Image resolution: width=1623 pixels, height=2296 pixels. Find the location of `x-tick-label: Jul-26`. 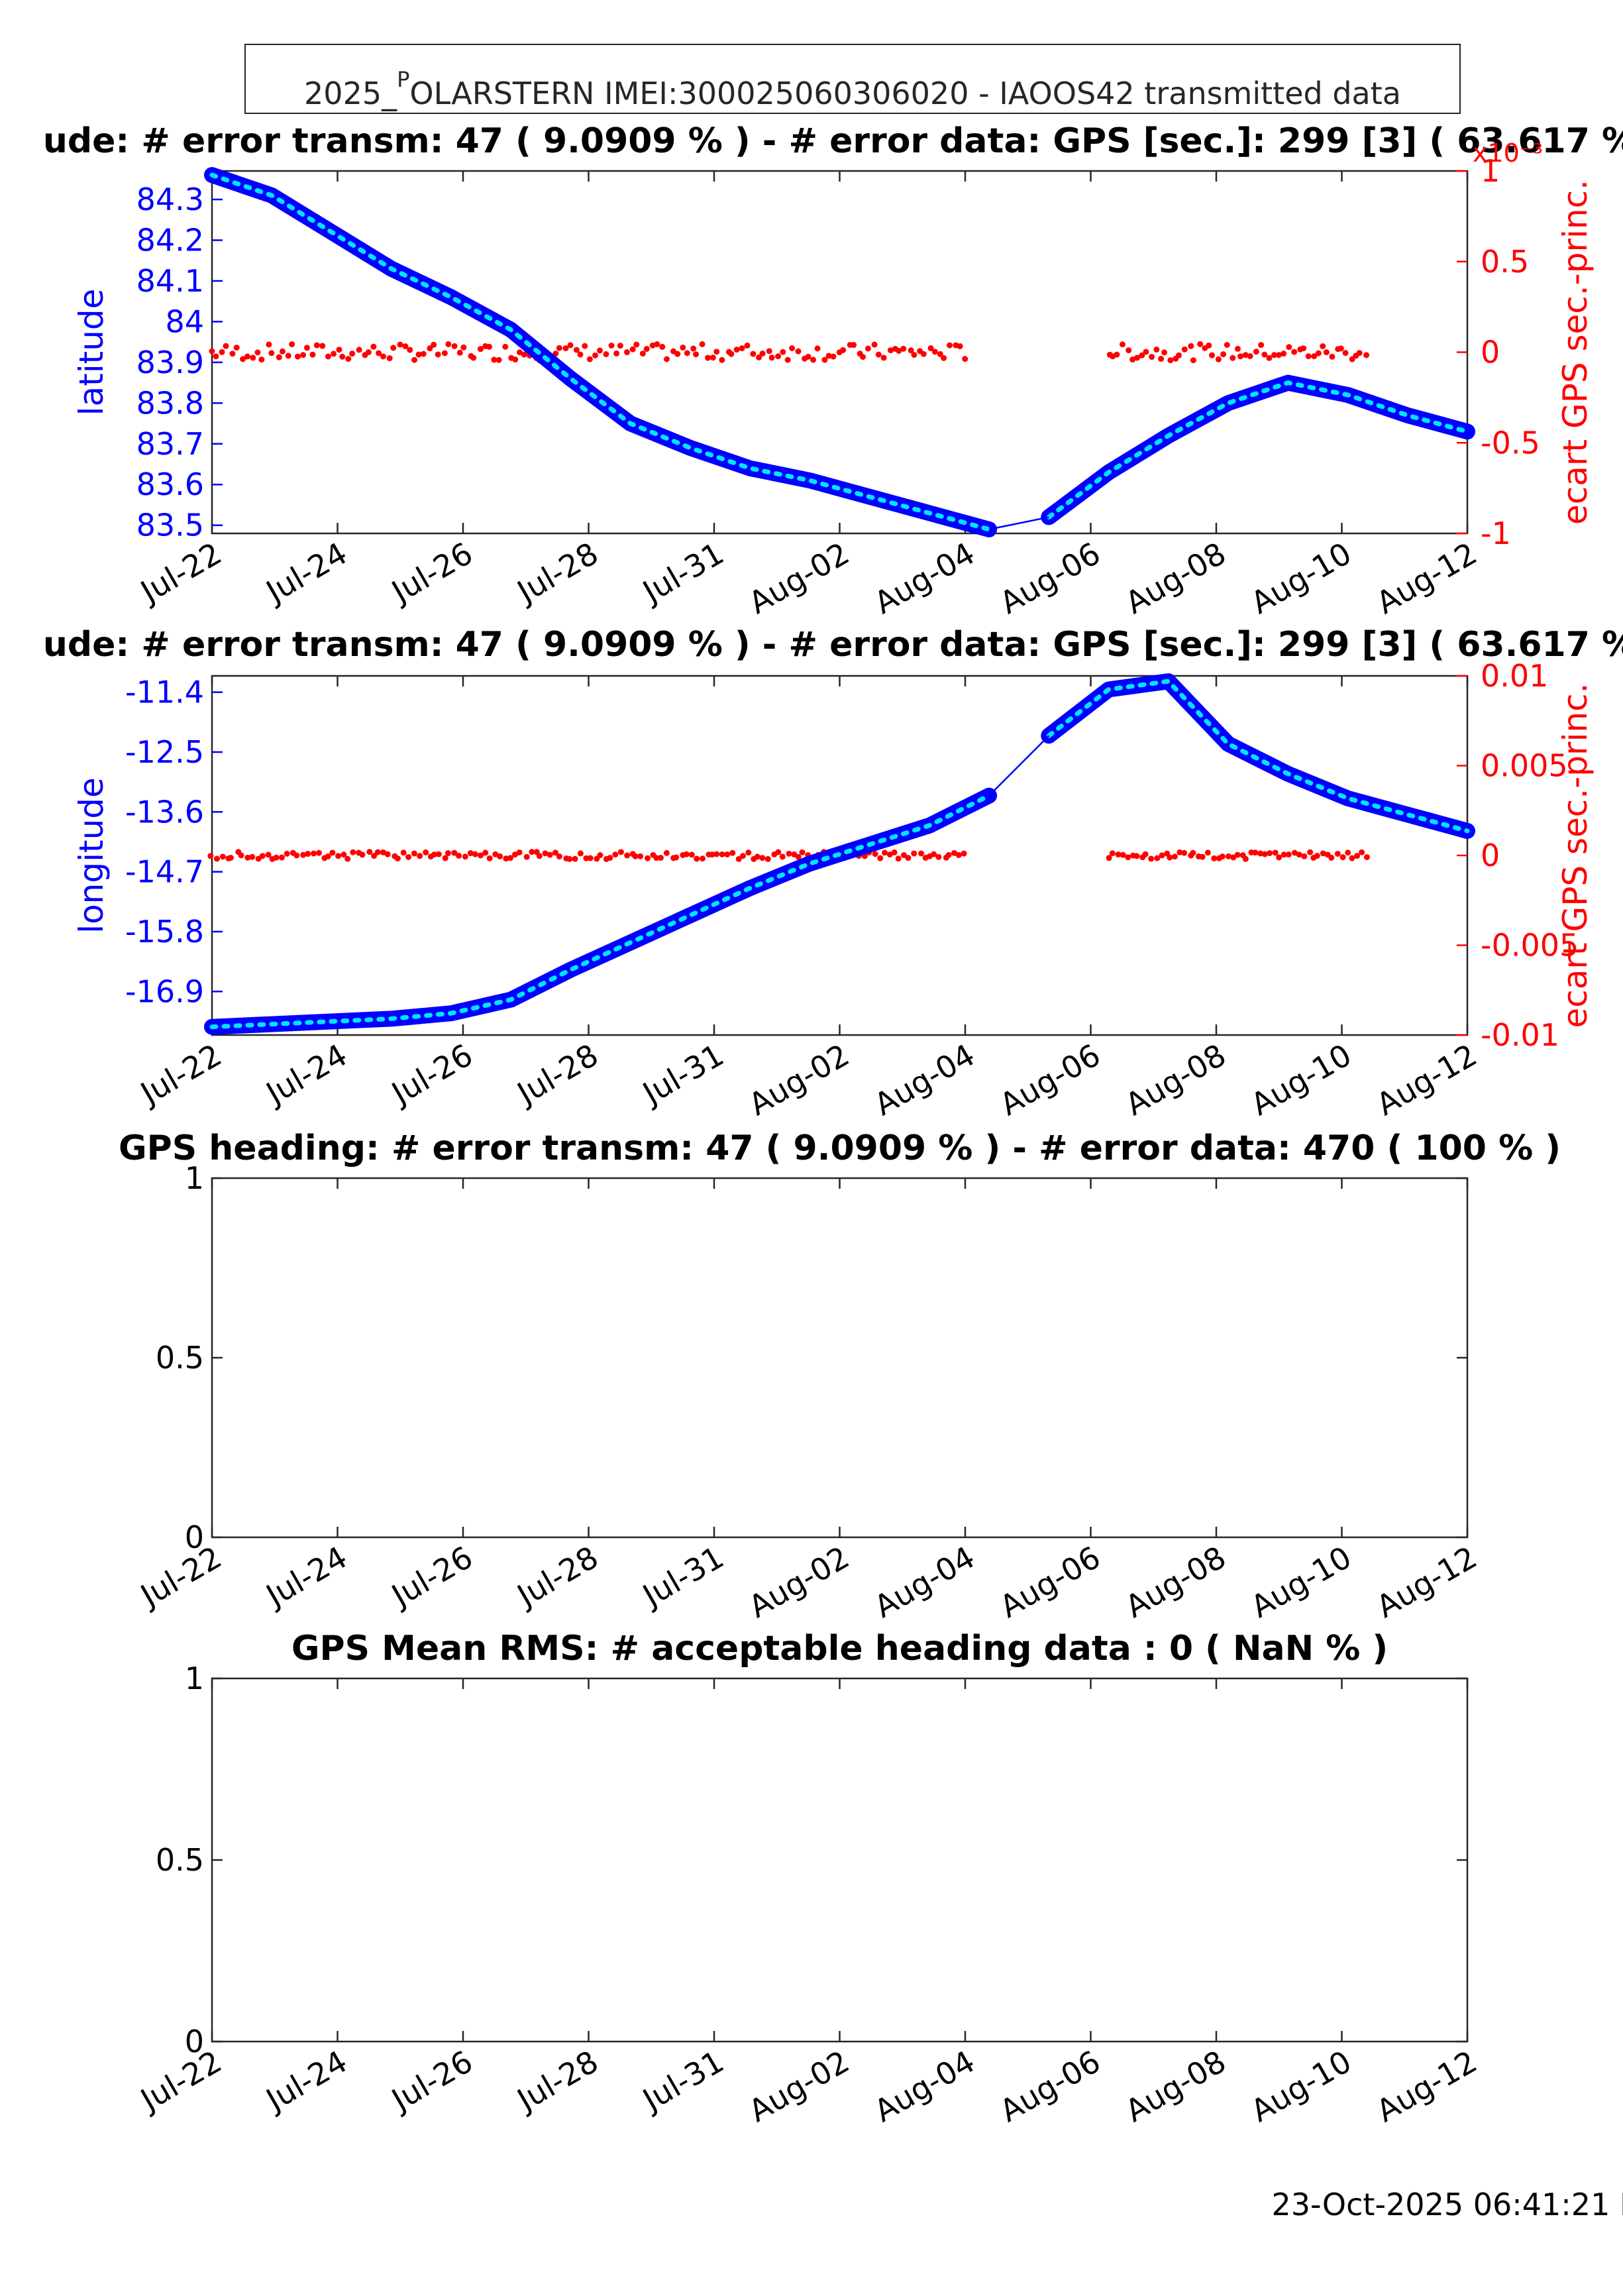

x-tick-label: Jul-26 is located at coordinates (431, 1075).